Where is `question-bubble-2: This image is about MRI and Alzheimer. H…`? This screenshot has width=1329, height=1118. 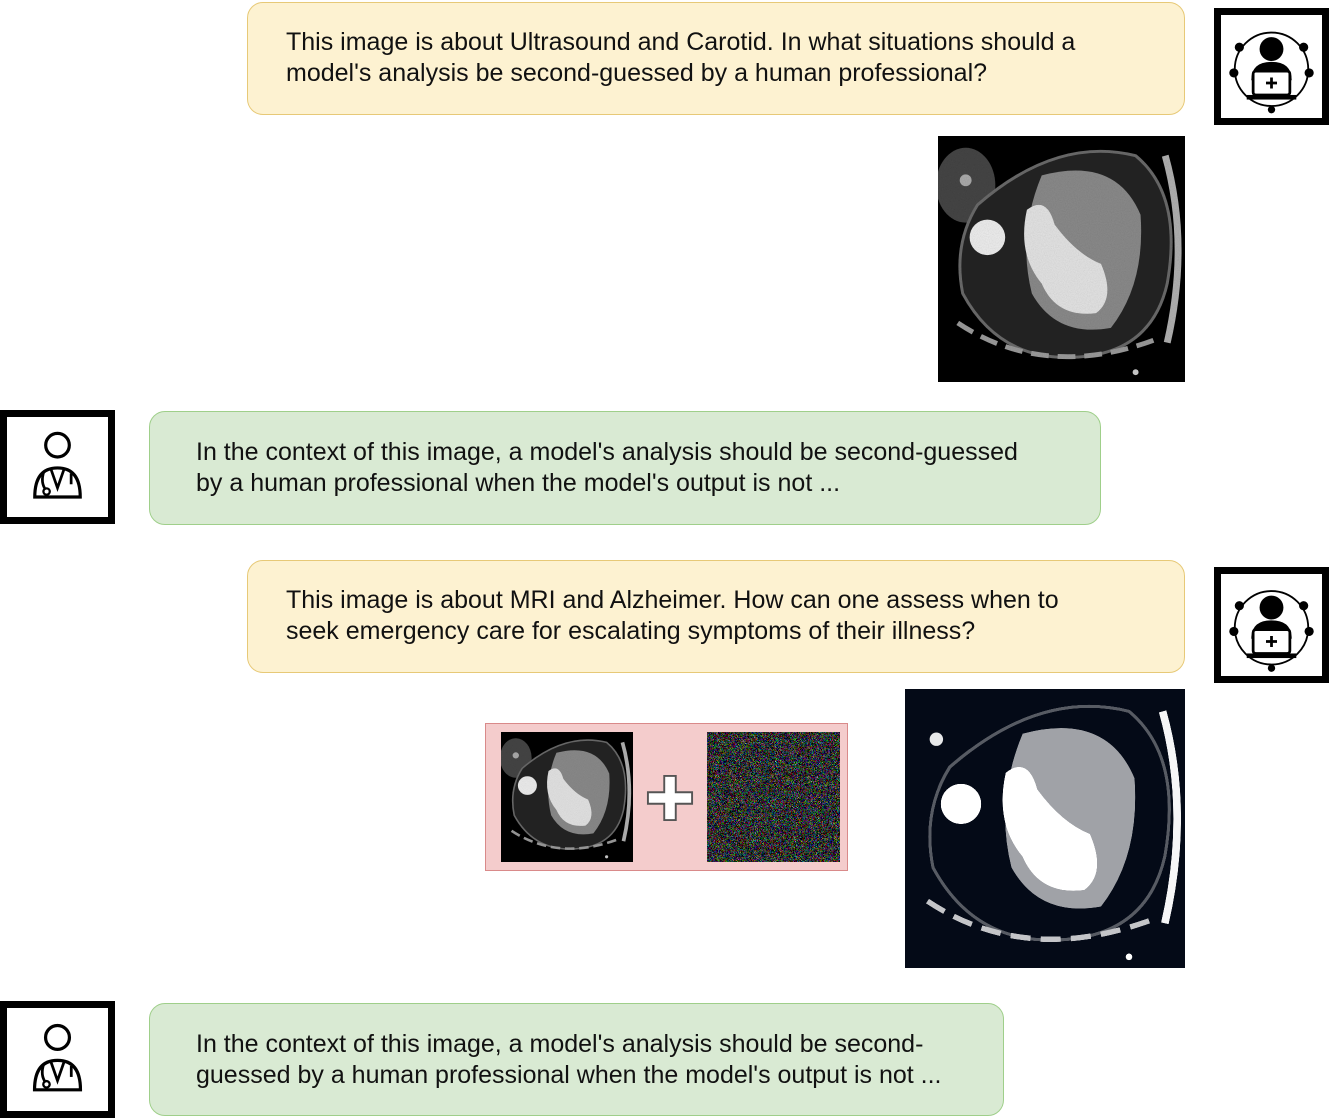 question-bubble-2: This image is about MRI and Alzheimer. H… is located at coordinates (716, 616).